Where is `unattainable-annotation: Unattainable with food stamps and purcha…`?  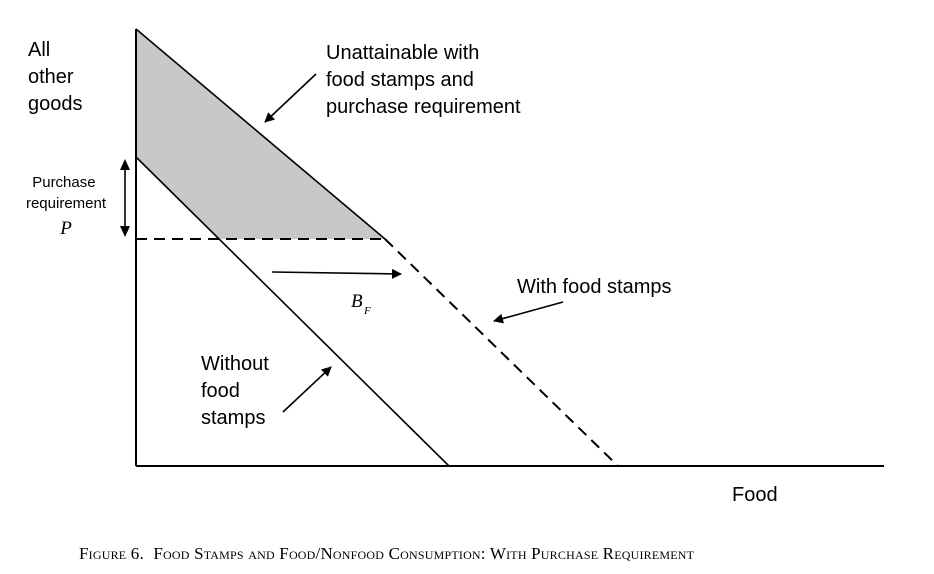 unattainable-annotation: Unattainable with food stamps and purcha… is located at coordinates (423, 80).